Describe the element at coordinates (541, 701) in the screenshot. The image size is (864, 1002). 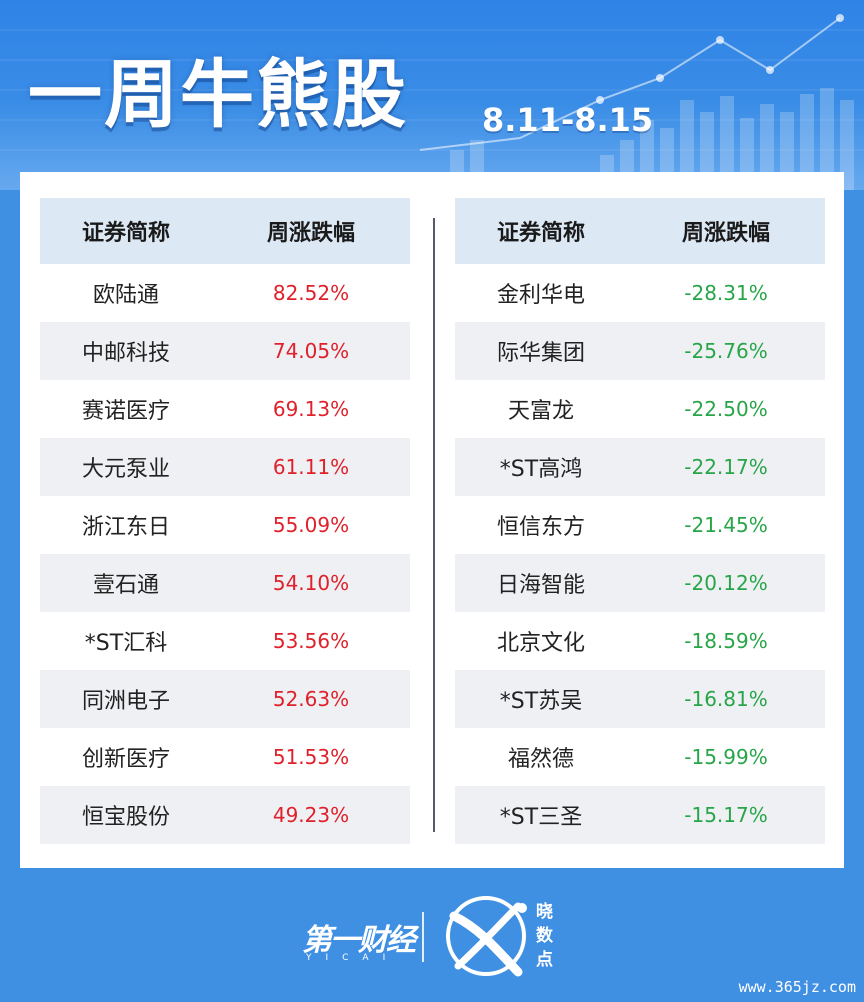
I see `stock-name: *ST苏吴` at that location.